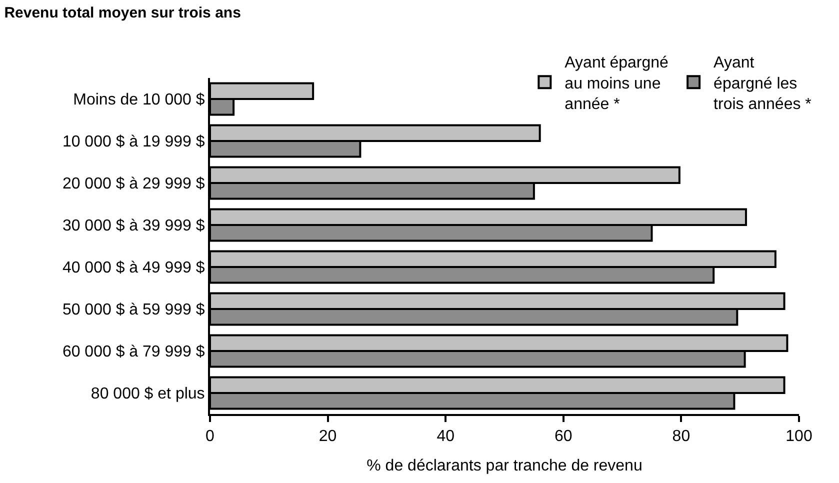 The width and height of the screenshot is (839, 483). I want to click on y-tick-label: 20 000 $ à 29 999 $, so click(133, 184).